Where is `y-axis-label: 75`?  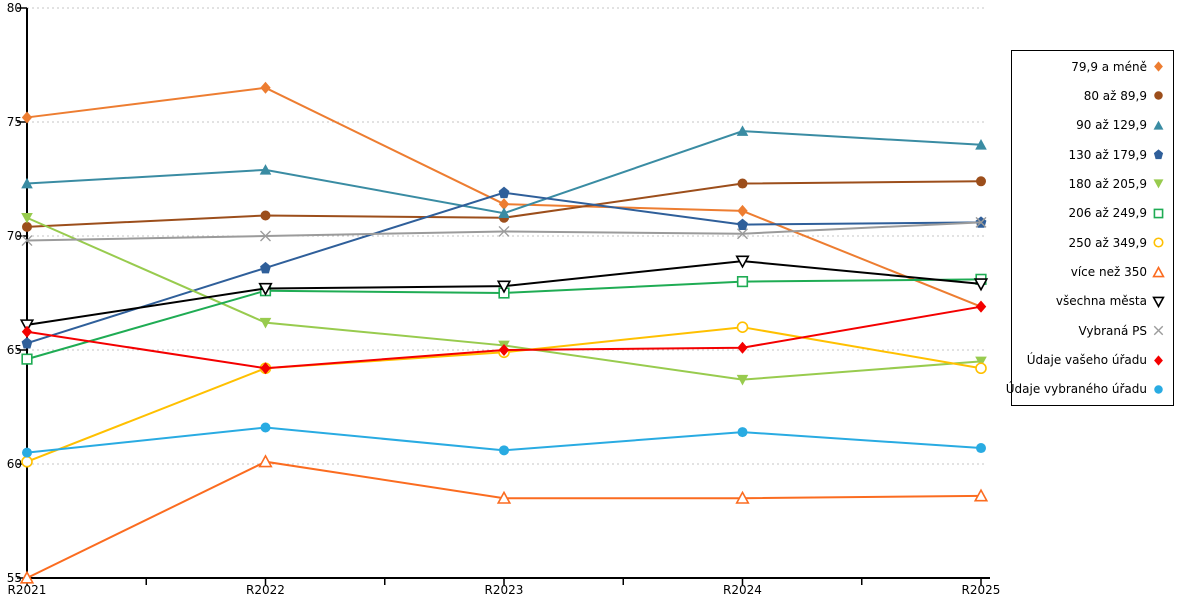
y-axis-label: 75 is located at coordinates (14, 122).